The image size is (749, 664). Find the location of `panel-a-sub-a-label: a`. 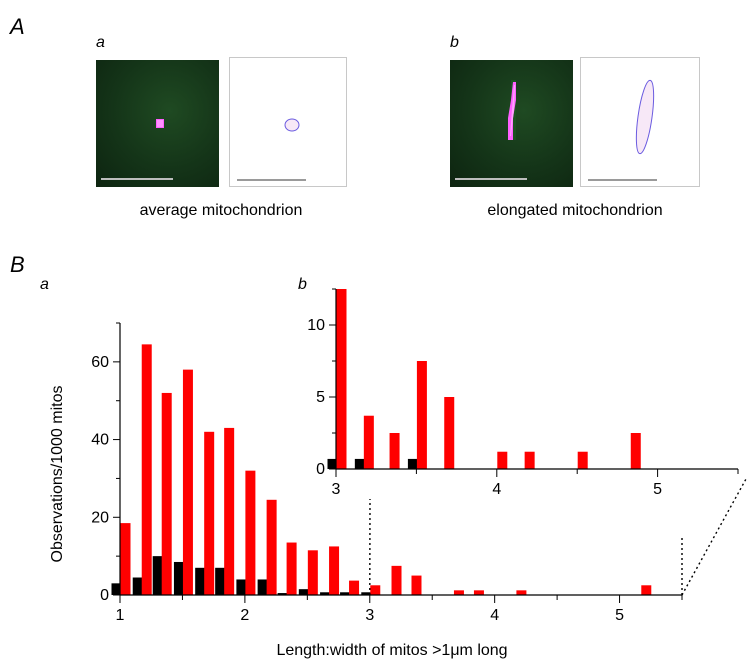

panel-a-sub-a-label: a is located at coordinates (100, 42).